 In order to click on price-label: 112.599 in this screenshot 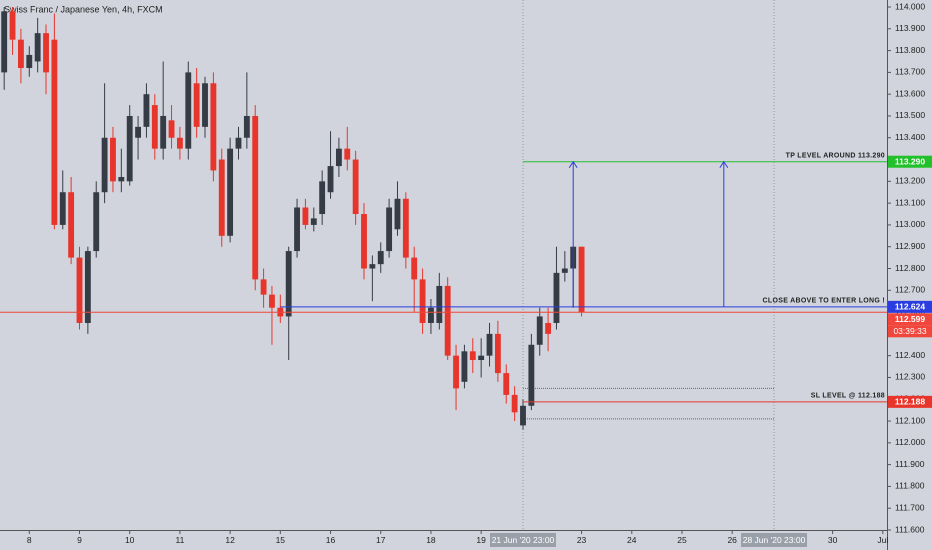, I will do `click(910, 319)`.